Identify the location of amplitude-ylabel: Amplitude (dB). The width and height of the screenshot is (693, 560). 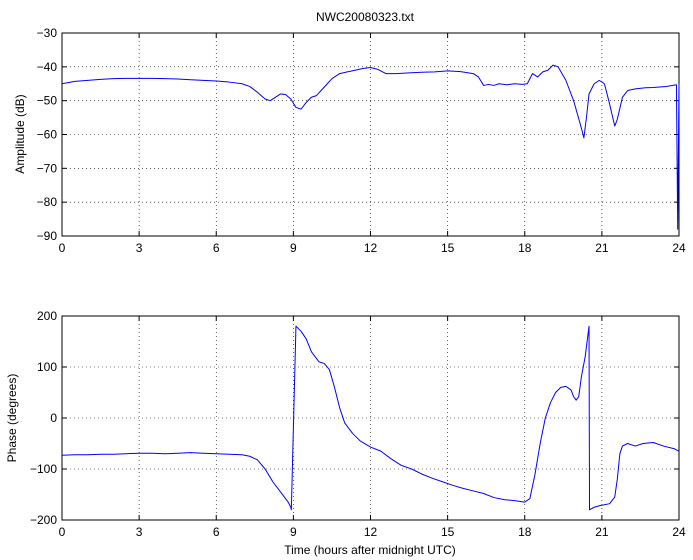
(20, 133).